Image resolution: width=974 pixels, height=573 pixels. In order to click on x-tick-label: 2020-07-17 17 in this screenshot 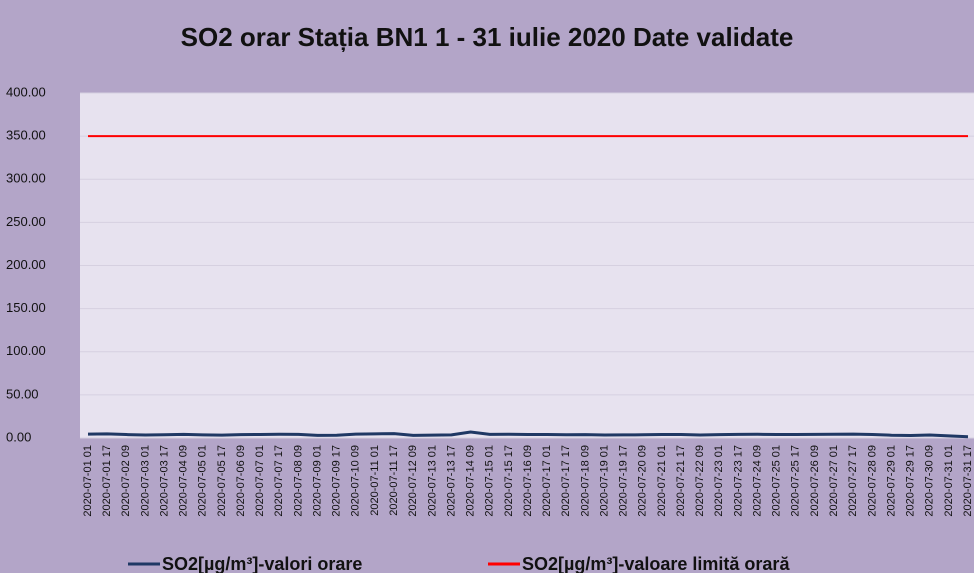, I will do `click(566, 481)`.